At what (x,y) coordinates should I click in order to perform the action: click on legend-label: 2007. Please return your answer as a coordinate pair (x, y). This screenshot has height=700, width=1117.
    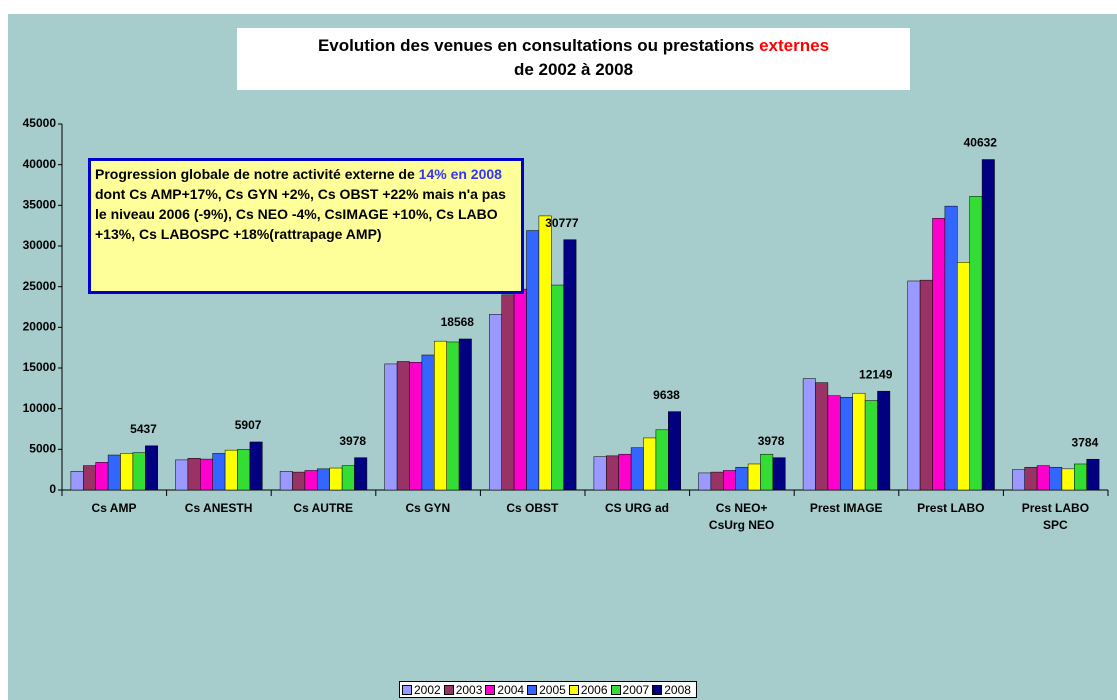
    Looking at the image, I should click on (636, 689).